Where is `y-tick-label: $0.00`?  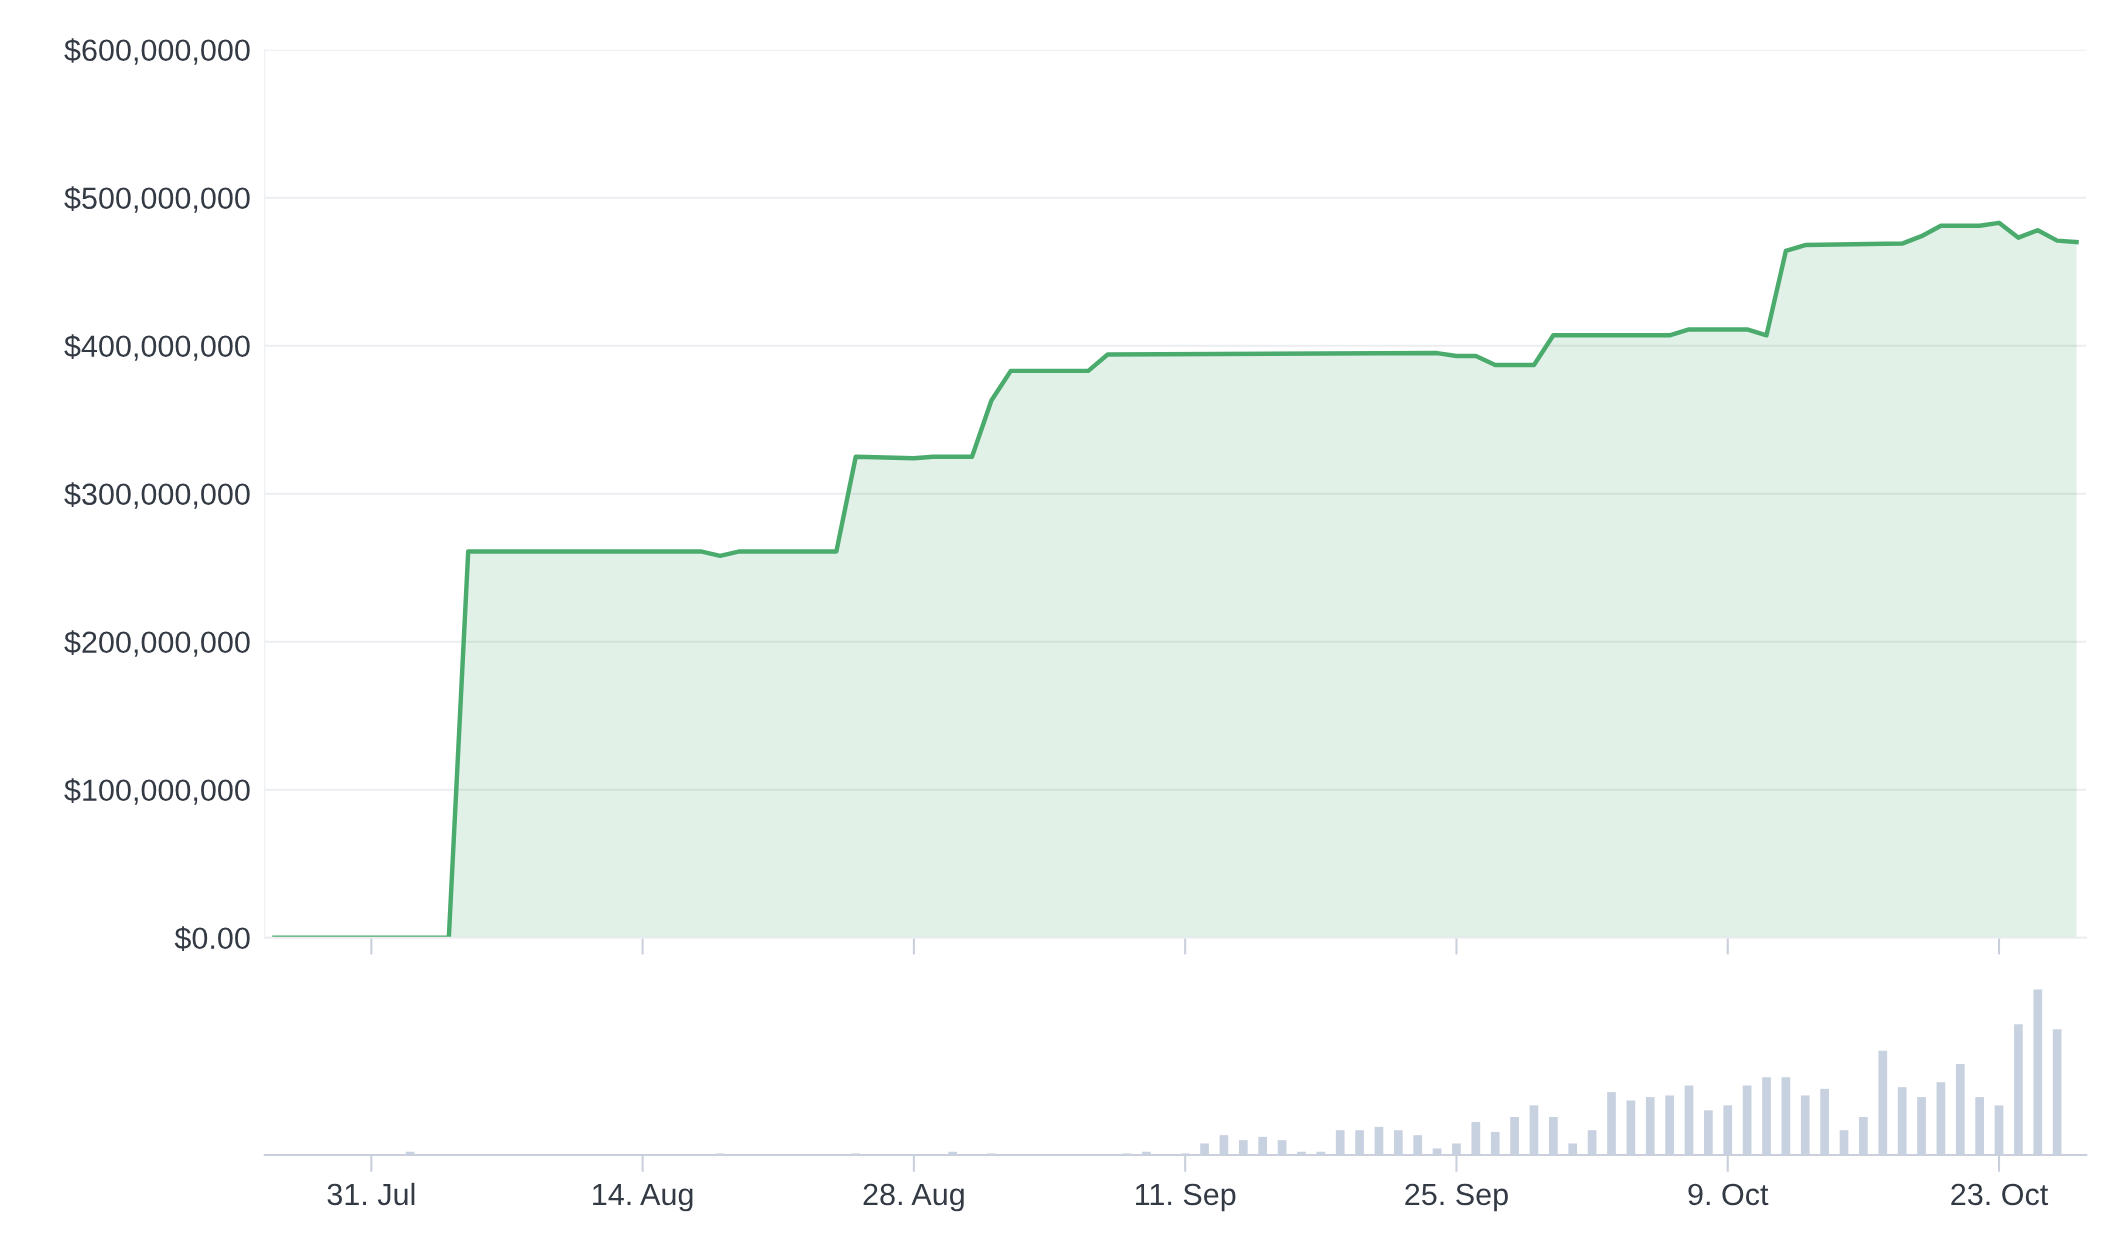
y-tick-label: $0.00 is located at coordinates (212, 938).